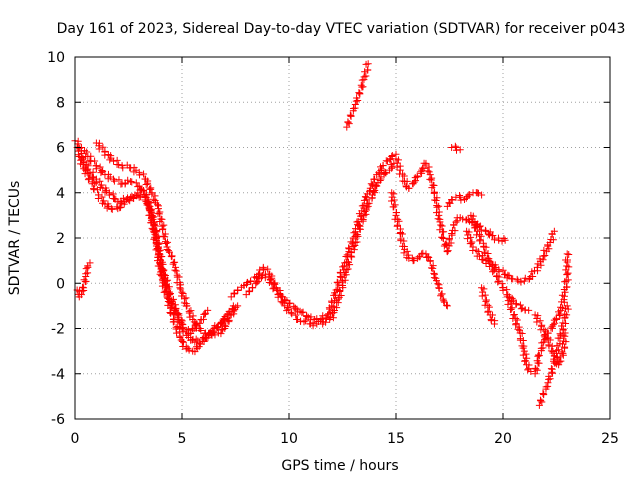 This screenshot has width=640, height=480. I want to click on y-tick-label: -6, so click(58, 420).